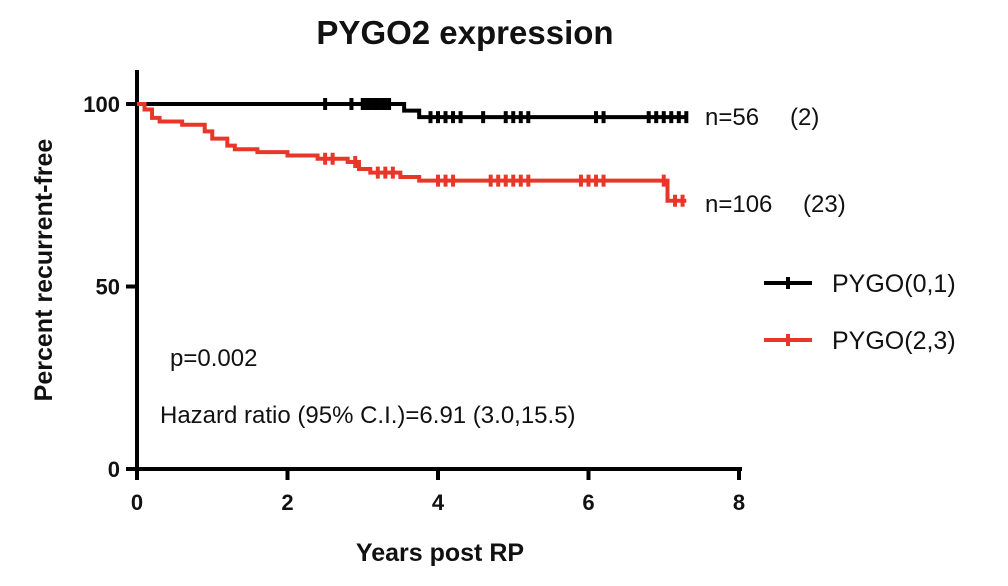 This screenshot has height=586, width=1008. Describe the element at coordinates (738, 204) in the screenshot. I see `series-n-label: n=106` at that location.